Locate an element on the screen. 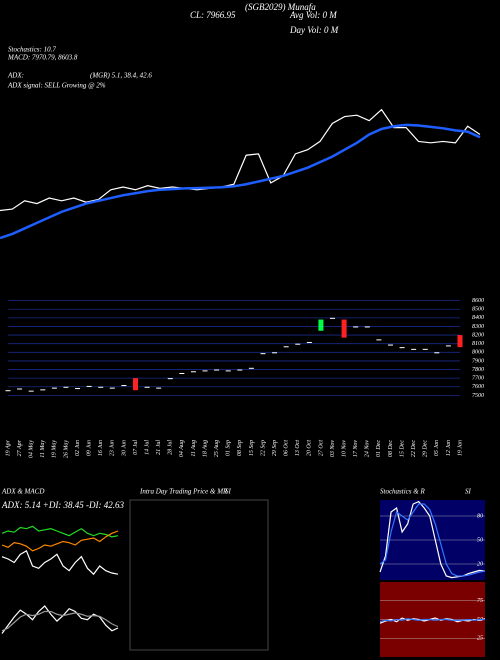 The width and height of the screenshot is (500, 660). y-tick-label: 7700 is located at coordinates (478, 379).